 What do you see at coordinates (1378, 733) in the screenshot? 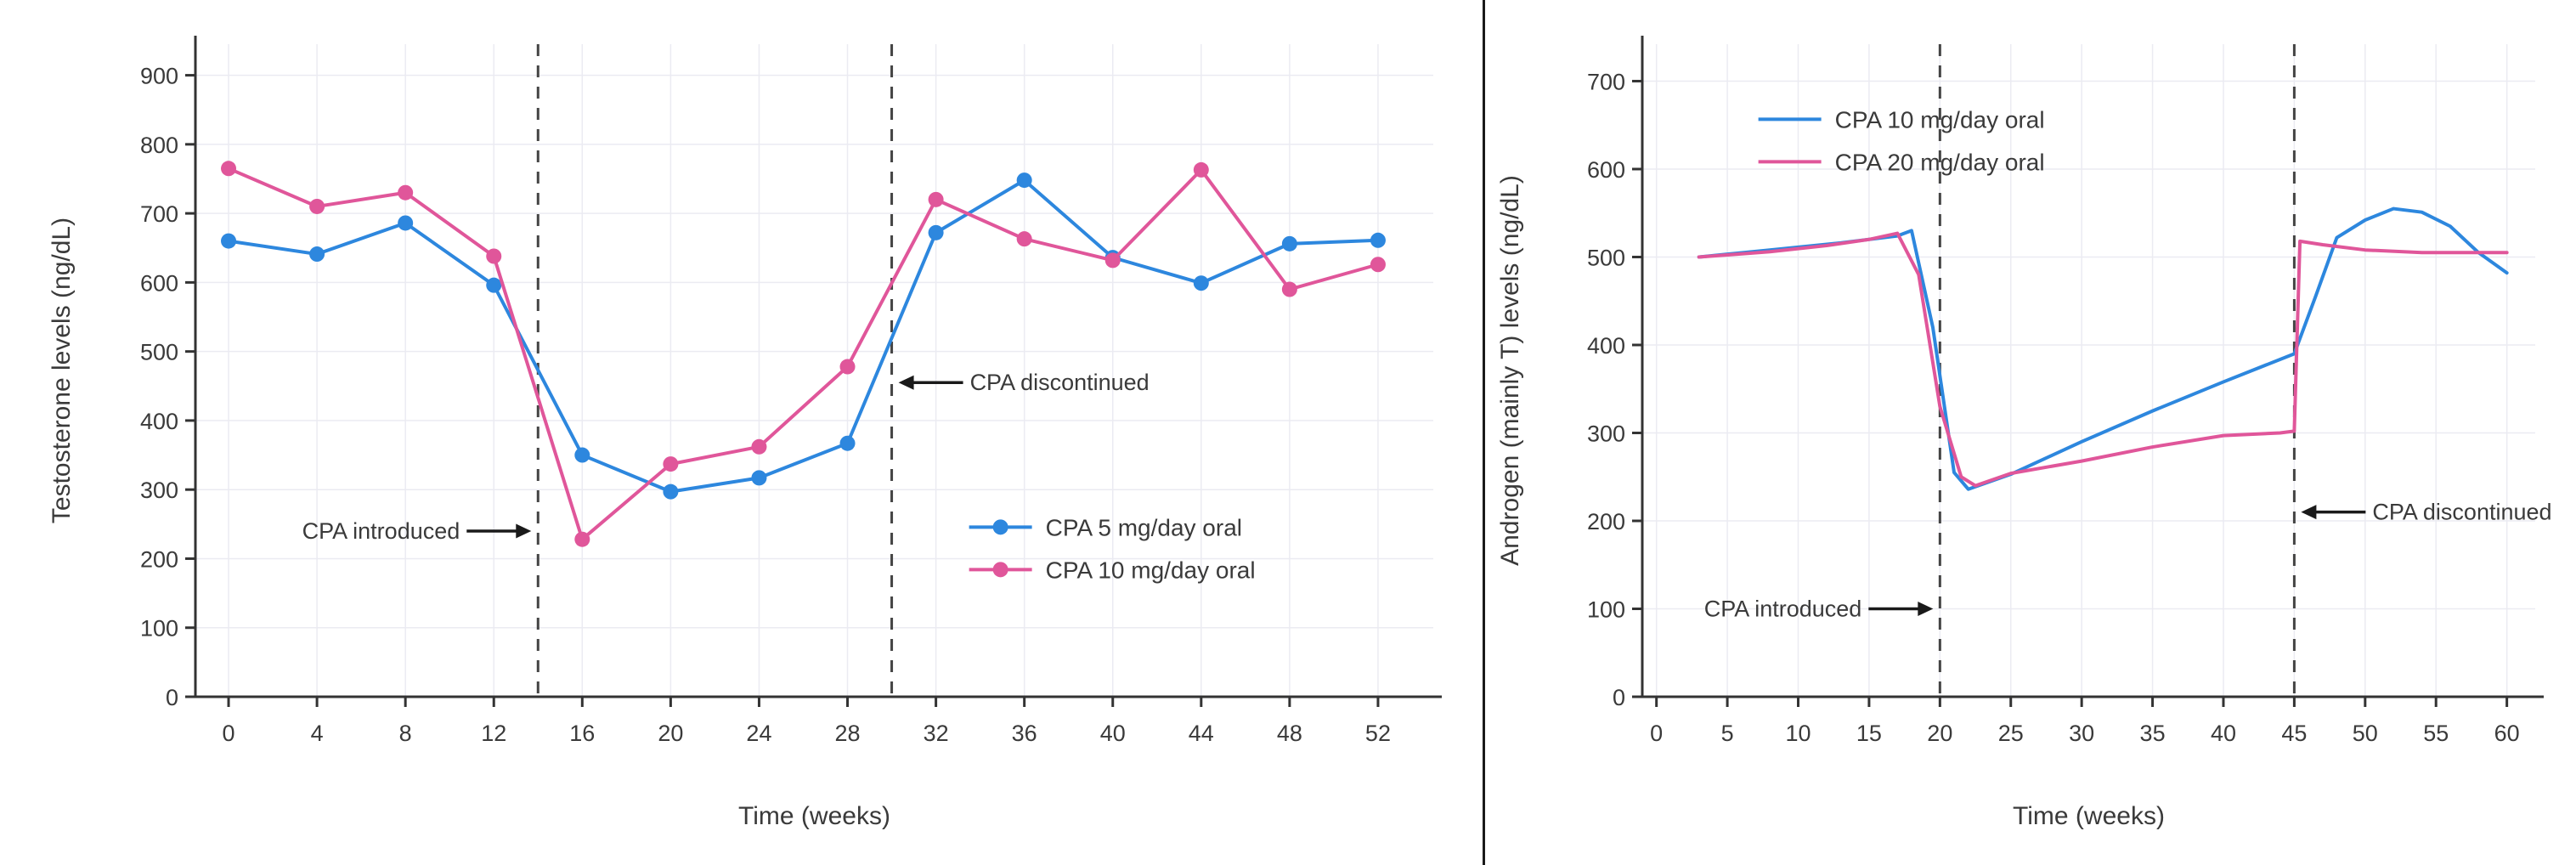
I see `svg-text: 52` at bounding box center [1378, 733].